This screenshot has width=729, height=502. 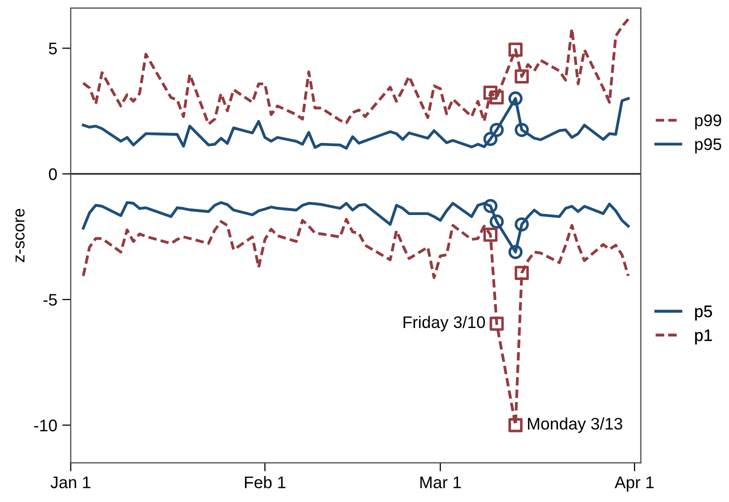 I want to click on x-tick-label: Feb 1, so click(x=265, y=482).